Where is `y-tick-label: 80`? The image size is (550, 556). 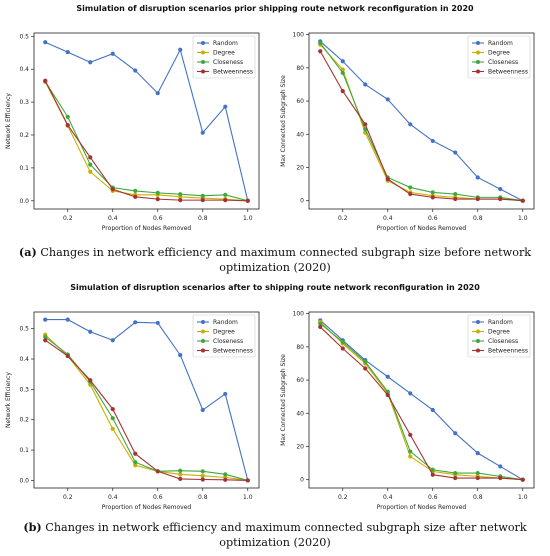 y-tick-label: 80 is located at coordinates (300, 68).